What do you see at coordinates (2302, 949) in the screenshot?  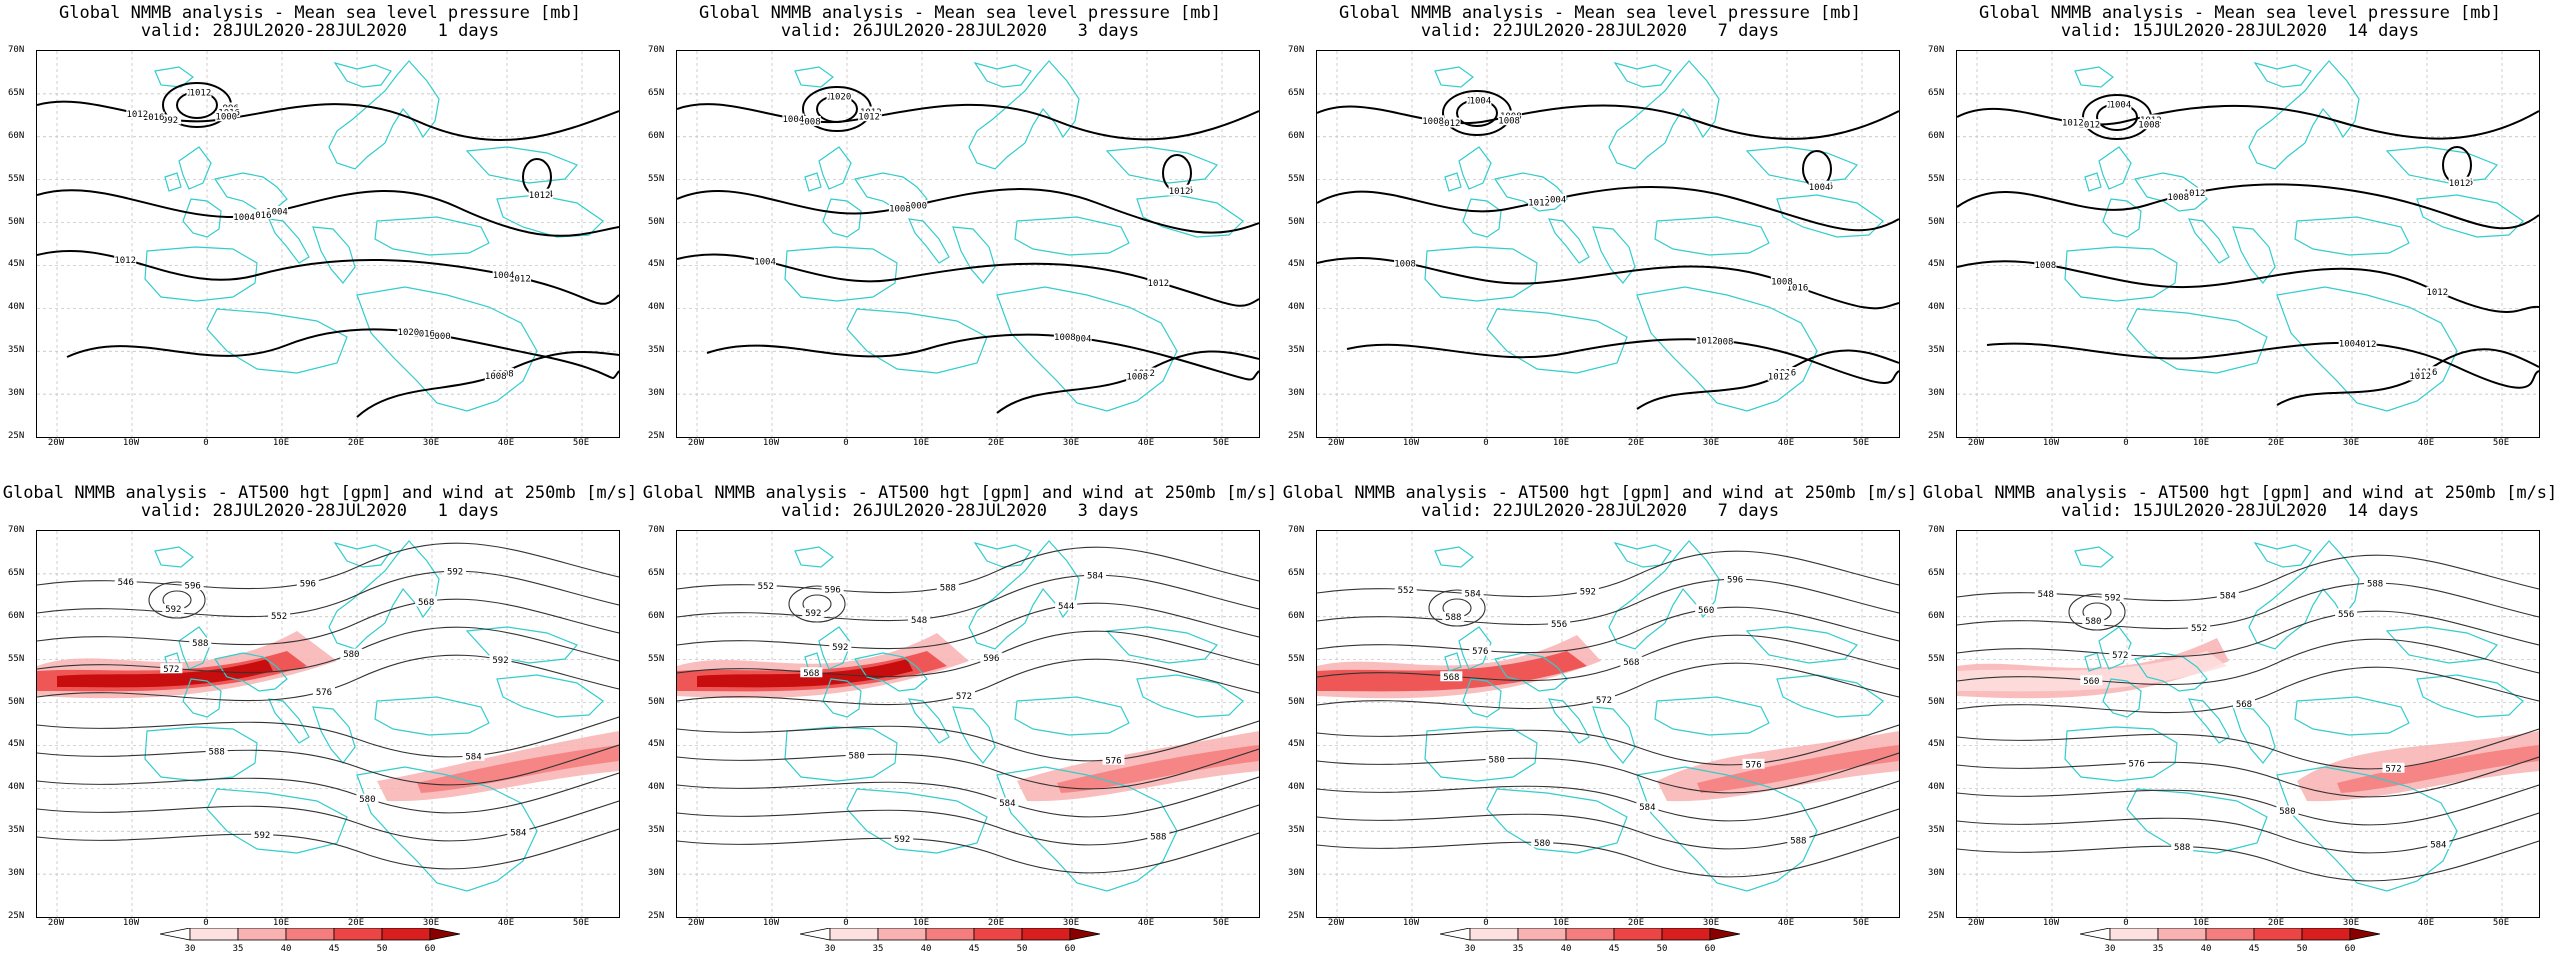 I see `colorbar-tick: 50` at bounding box center [2302, 949].